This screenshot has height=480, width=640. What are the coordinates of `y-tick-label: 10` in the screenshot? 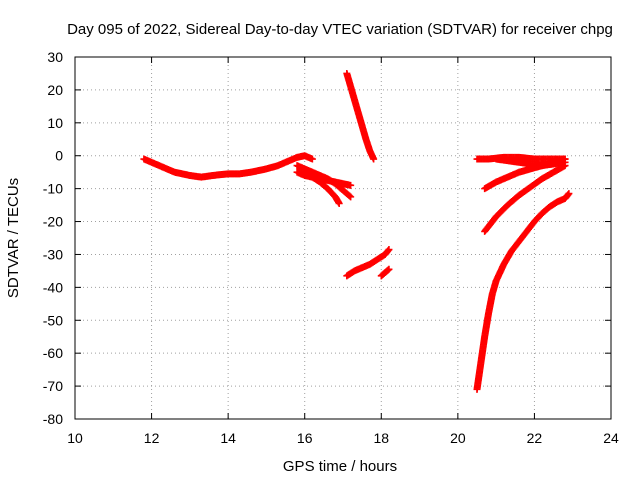 It's located at (55, 123).